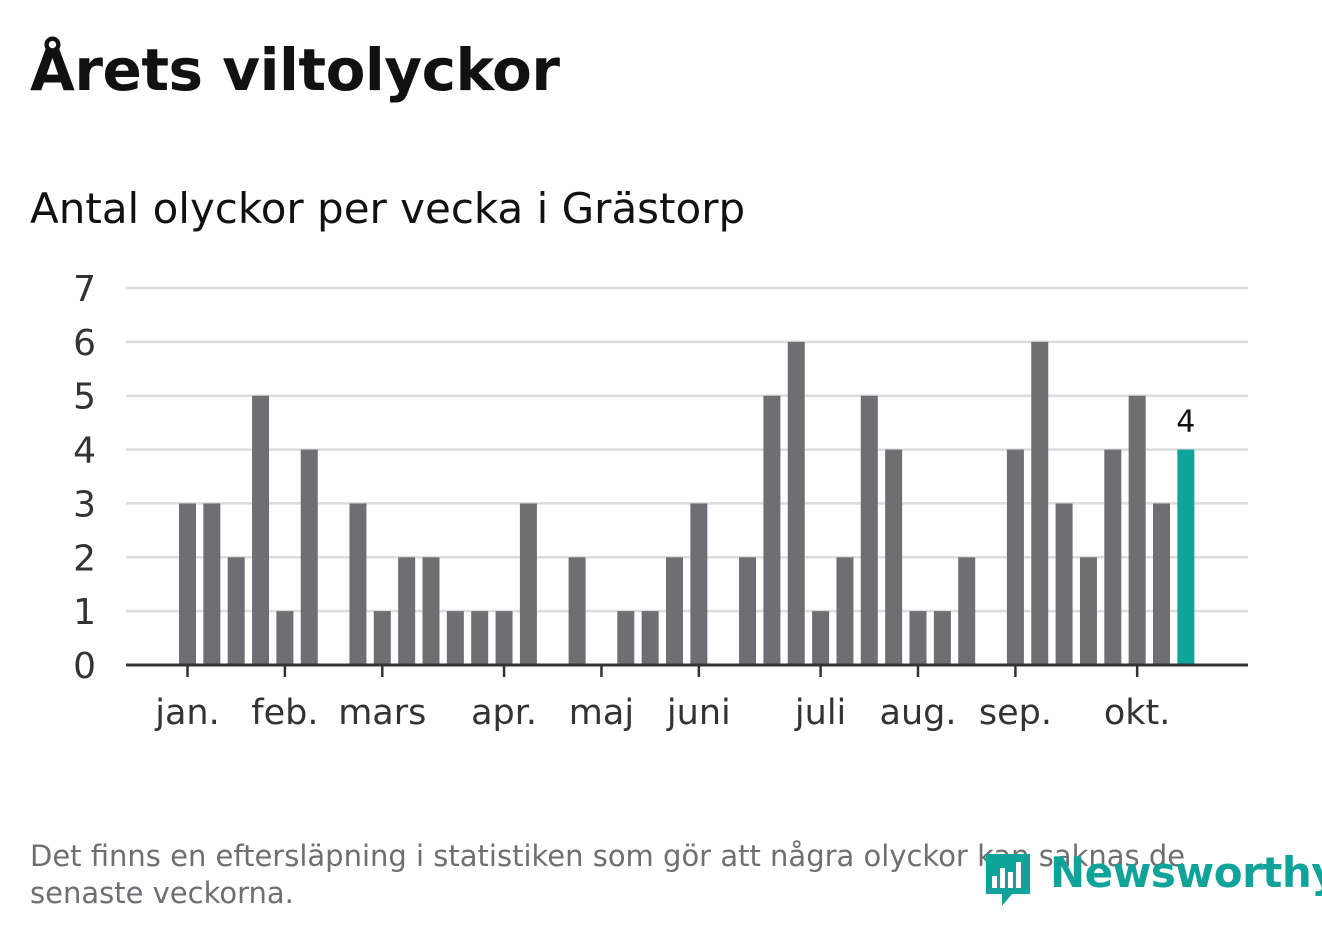  What do you see at coordinates (295, 70) in the screenshot?
I see `chart-title: Årets viltolyckor` at bounding box center [295, 70].